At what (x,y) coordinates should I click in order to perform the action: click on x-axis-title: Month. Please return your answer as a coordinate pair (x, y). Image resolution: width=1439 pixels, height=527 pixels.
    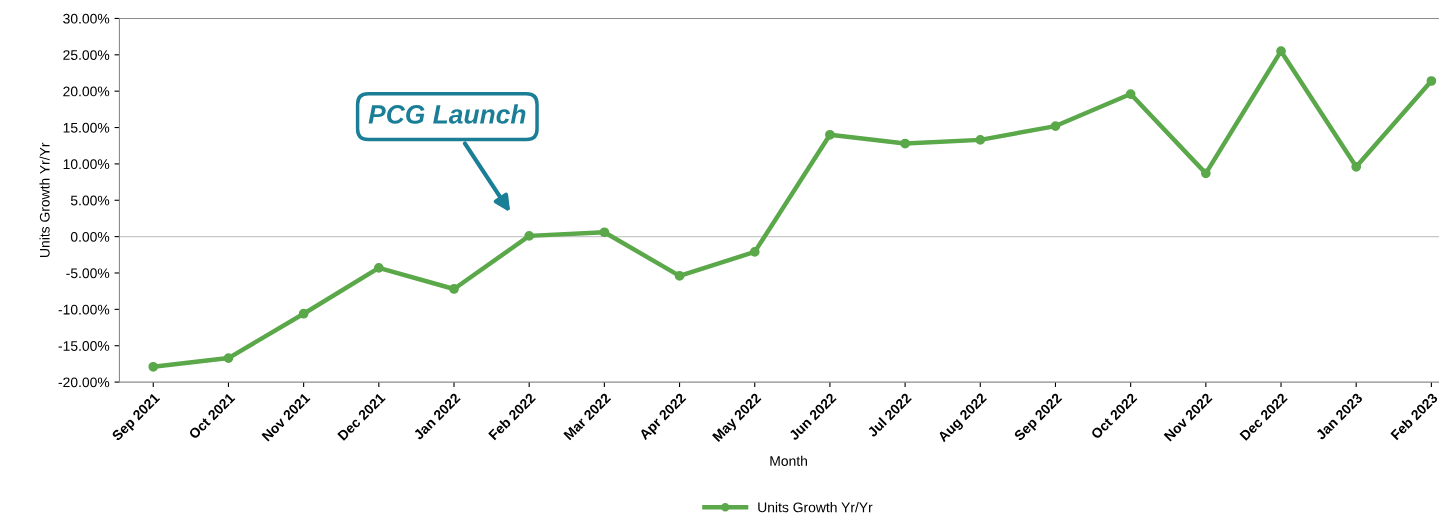
    Looking at the image, I should click on (788, 460).